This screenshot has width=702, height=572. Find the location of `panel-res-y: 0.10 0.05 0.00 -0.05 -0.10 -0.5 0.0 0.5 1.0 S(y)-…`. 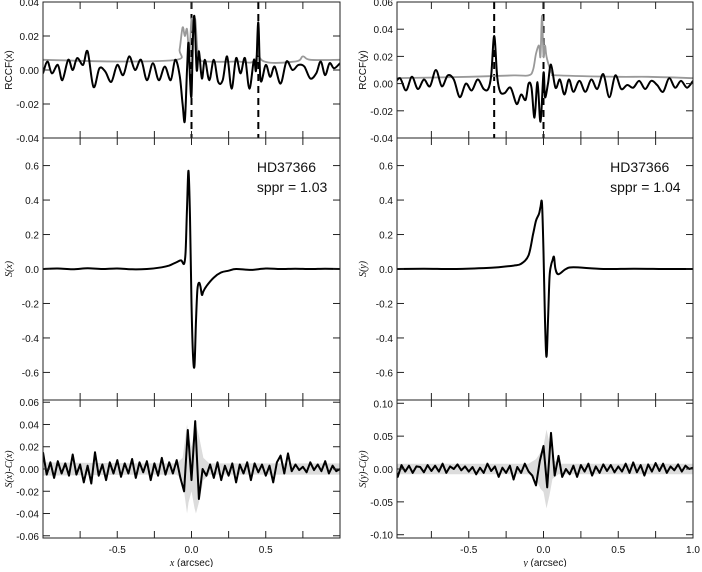

panel-res-y: 0.10 0.05 0.00 -0.05 -0.10 -0.5 0.0 0.5 1.0 S(y)-… is located at coordinates (529, 484).